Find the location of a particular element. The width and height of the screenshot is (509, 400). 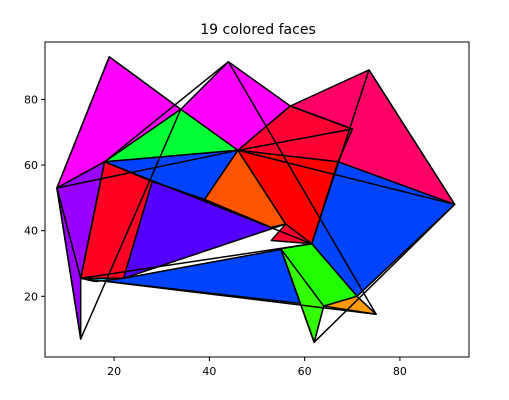

y-axis: 20 40 60 80 is located at coordinates (34, 198).